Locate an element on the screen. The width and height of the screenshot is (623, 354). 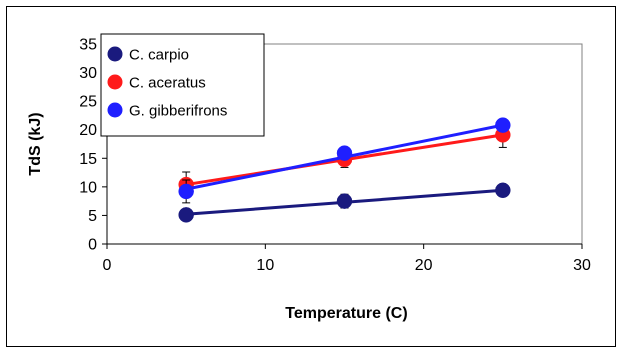
y-tick-label: 0 is located at coordinates (92, 245).